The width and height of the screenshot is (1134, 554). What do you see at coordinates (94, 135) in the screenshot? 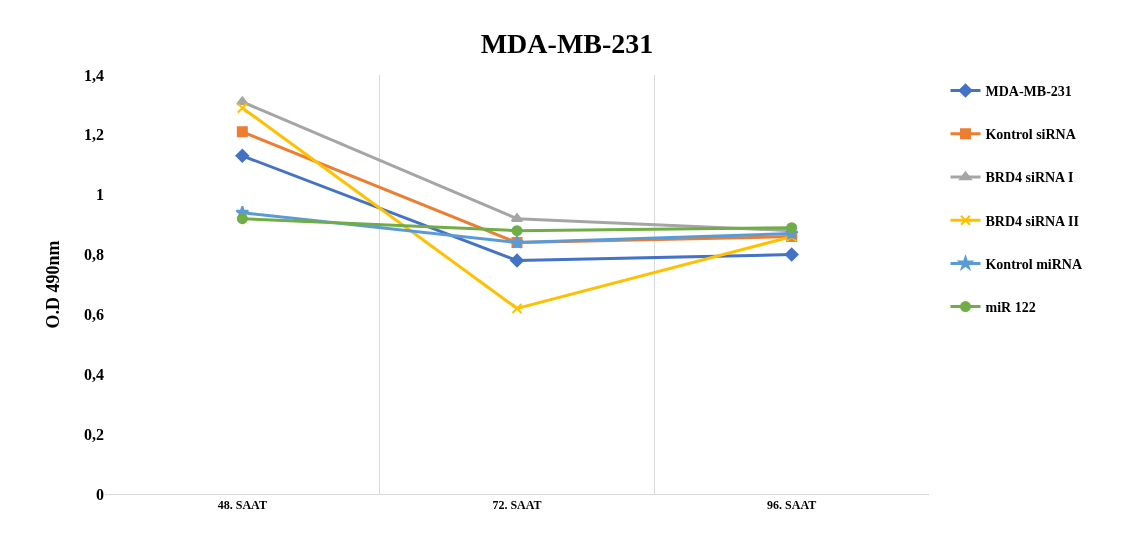
I see `y-tick-label: 1,2` at bounding box center [94, 135].